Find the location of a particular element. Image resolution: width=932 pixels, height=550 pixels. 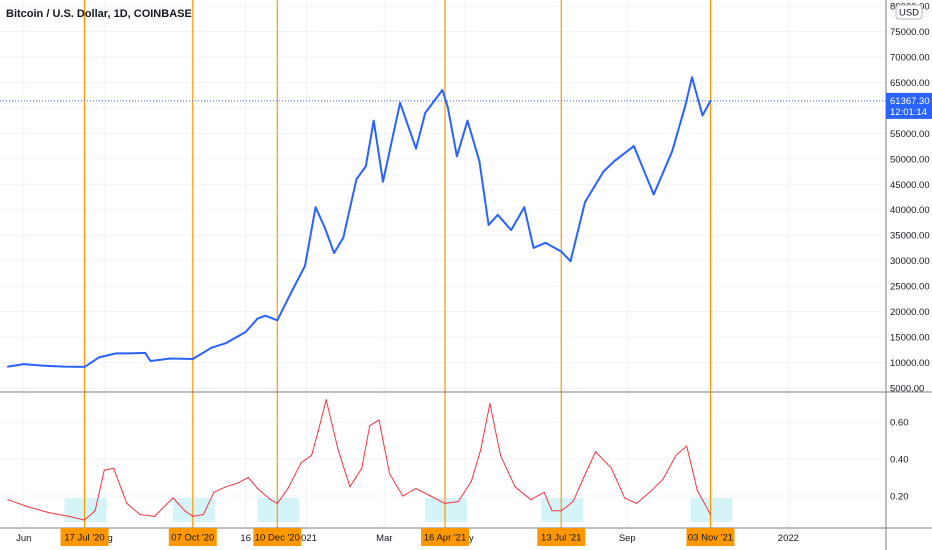

price-tick-label: 45000.00 is located at coordinates (910, 185).